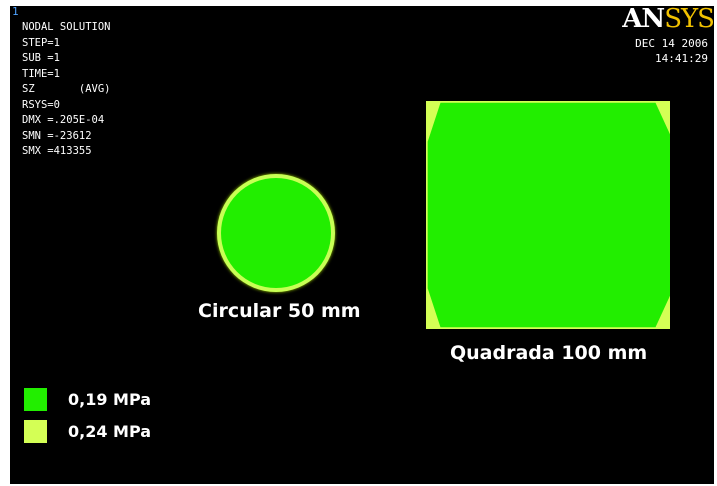  I want to click on info-line: SMN =-23612, so click(57, 135).